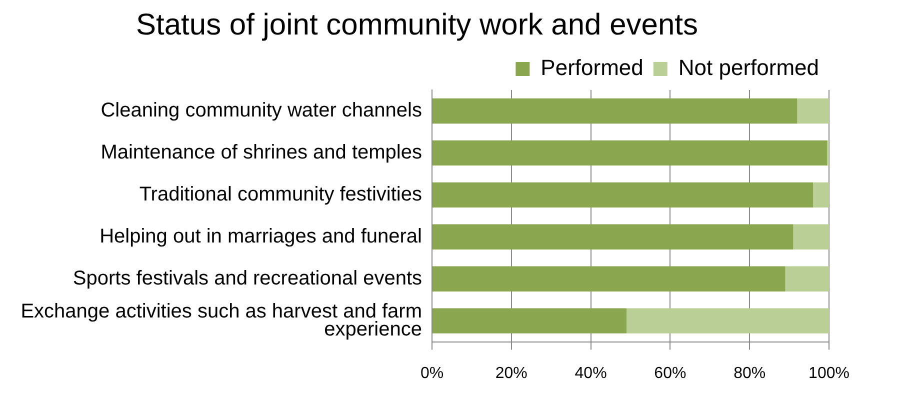 The height and width of the screenshot is (405, 906). I want to click on x-tick-label: 80%, so click(750, 373).